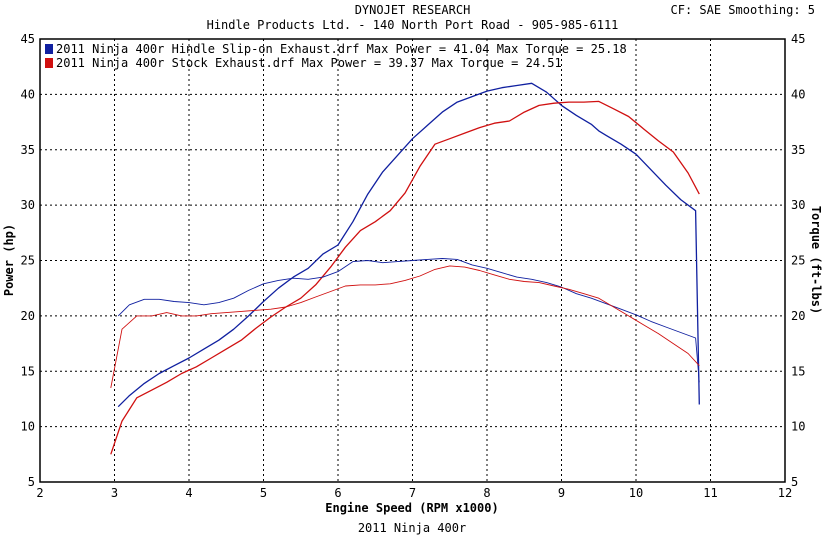  What do you see at coordinates (28, 316) in the screenshot?
I see `y-tick-label-left: 20` at bounding box center [28, 316].